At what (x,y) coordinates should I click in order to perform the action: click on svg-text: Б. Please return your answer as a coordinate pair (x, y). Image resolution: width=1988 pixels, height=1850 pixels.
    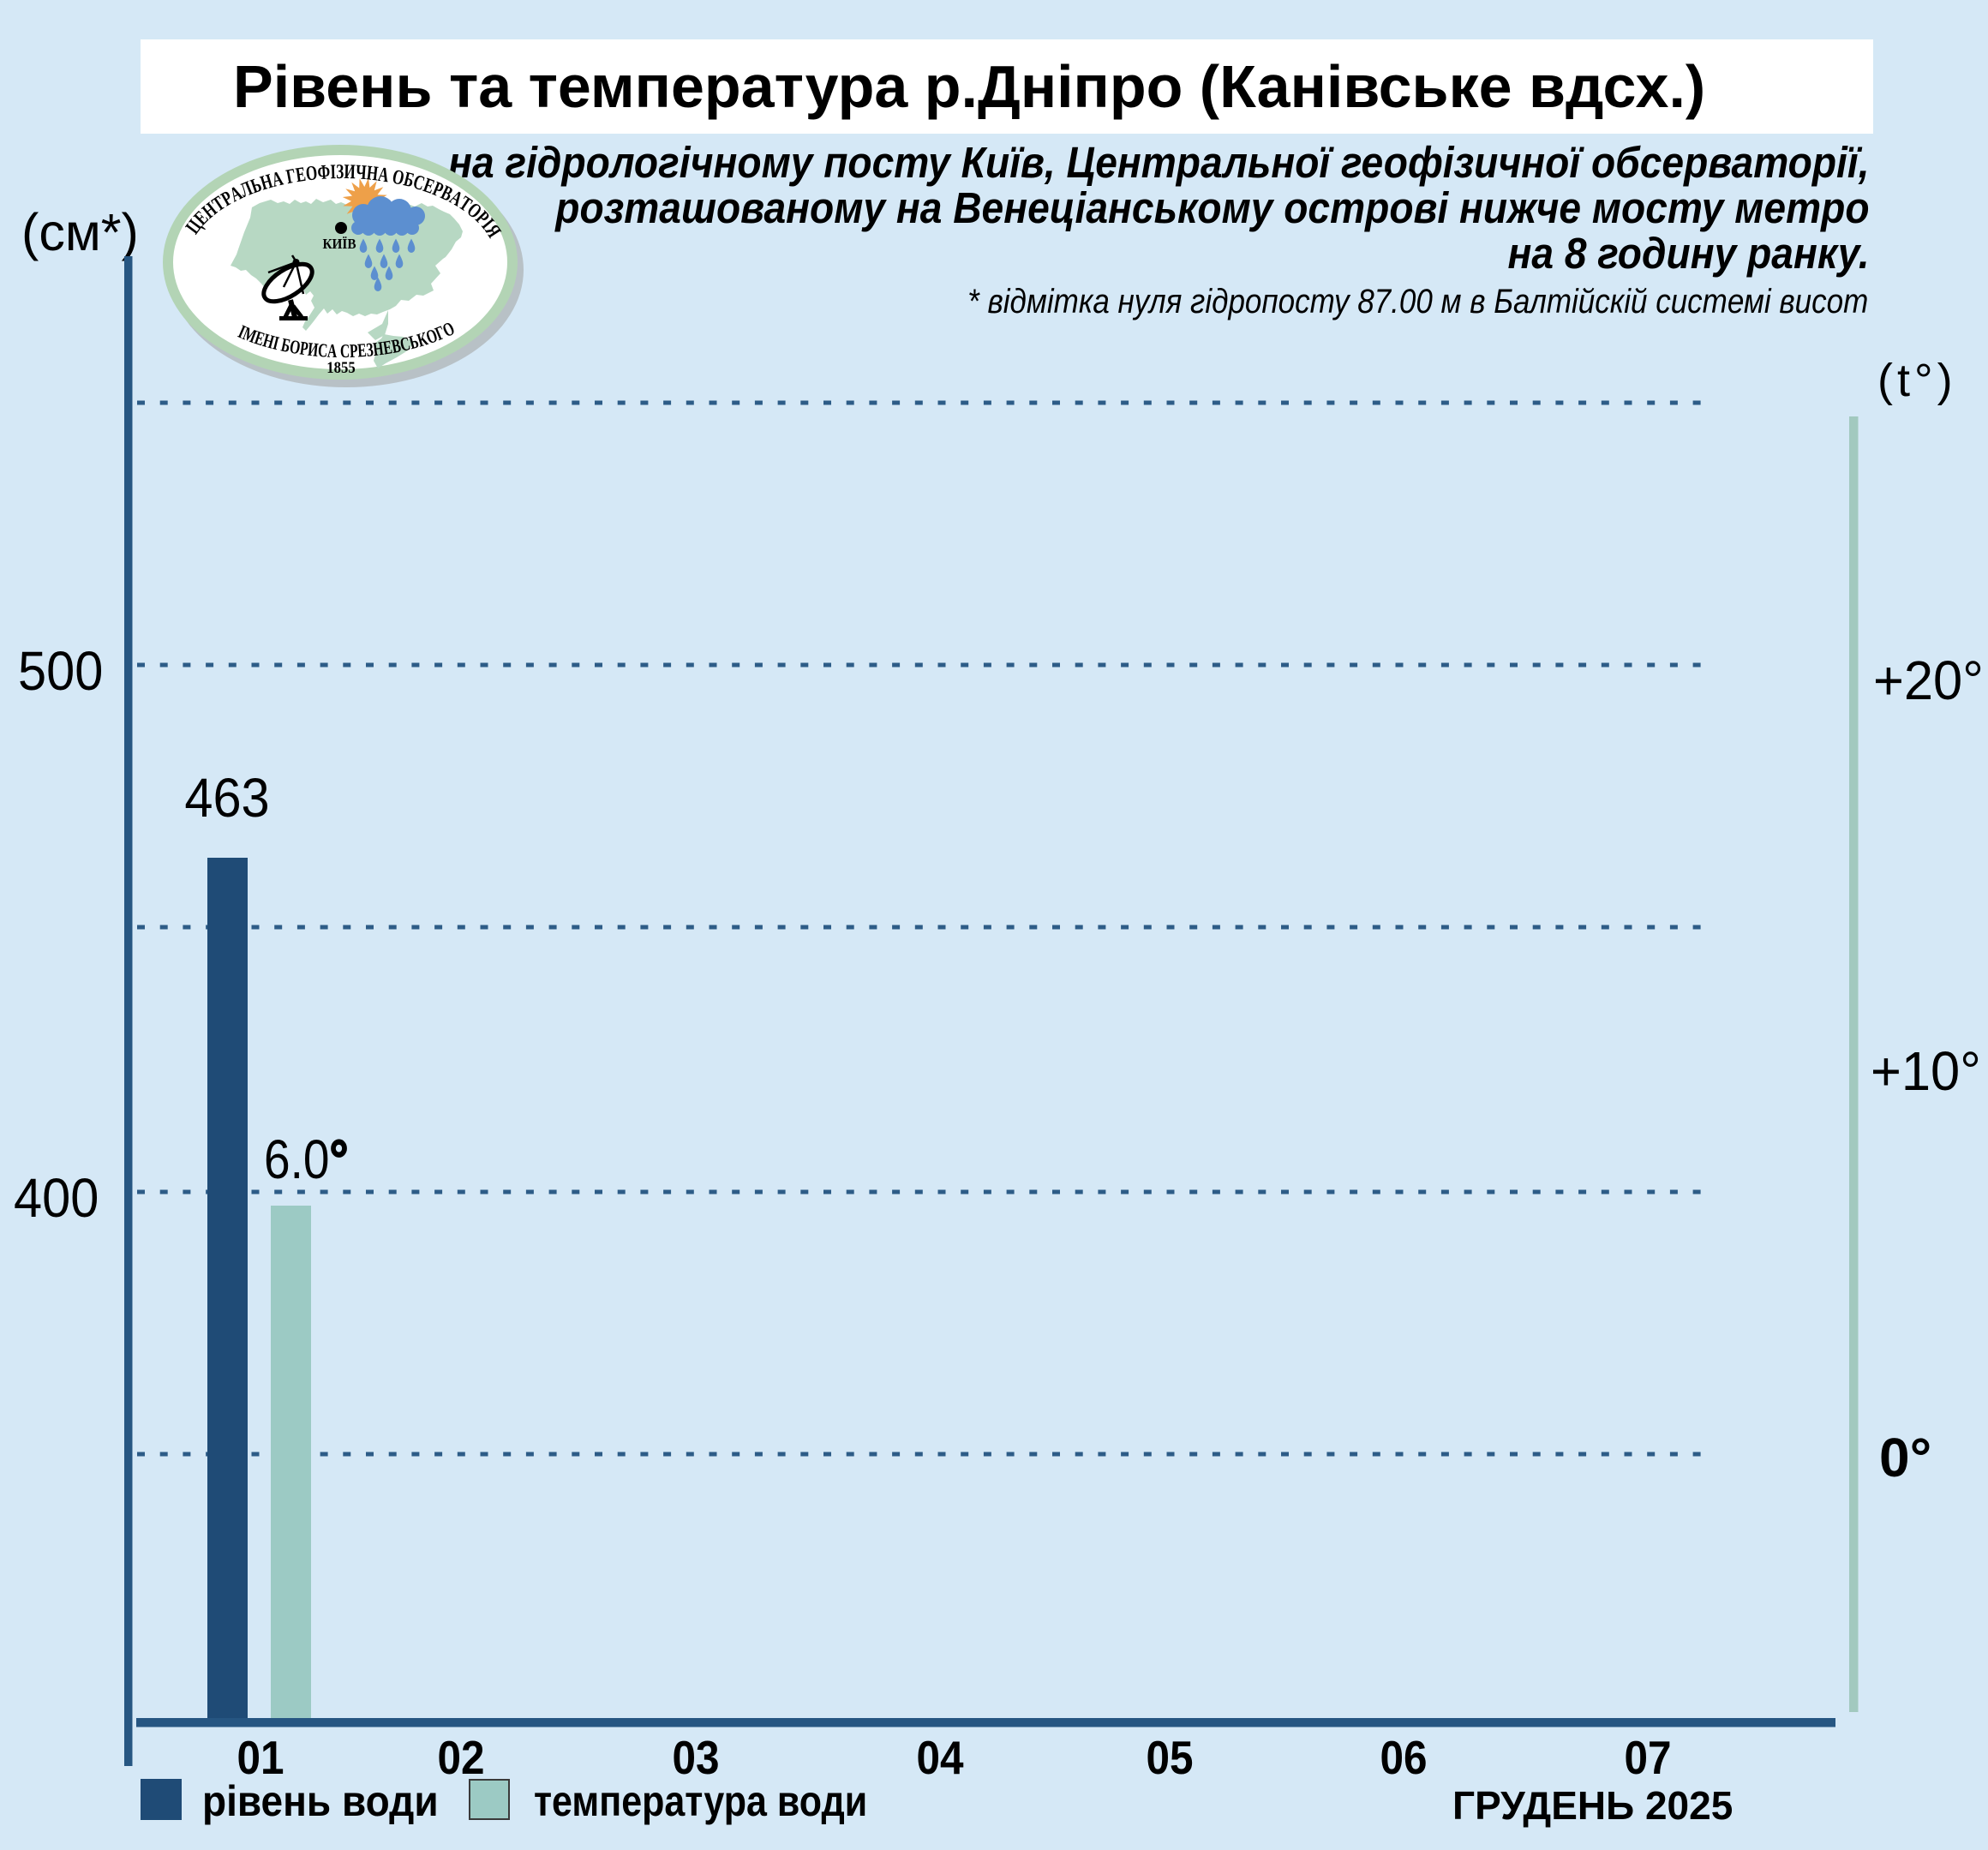
    Looking at the image, I should click on (285, 346).